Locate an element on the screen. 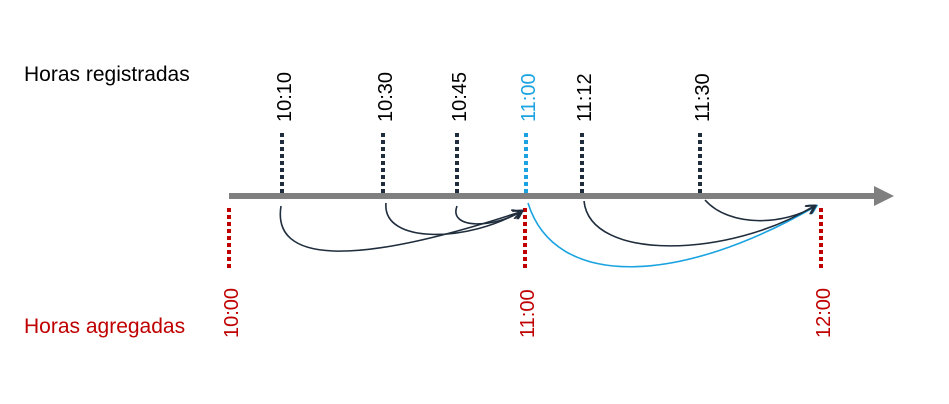 Image resolution: width=949 pixels, height=404 pixels. aggregated-time-label: 11:00 is located at coordinates (528, 313).